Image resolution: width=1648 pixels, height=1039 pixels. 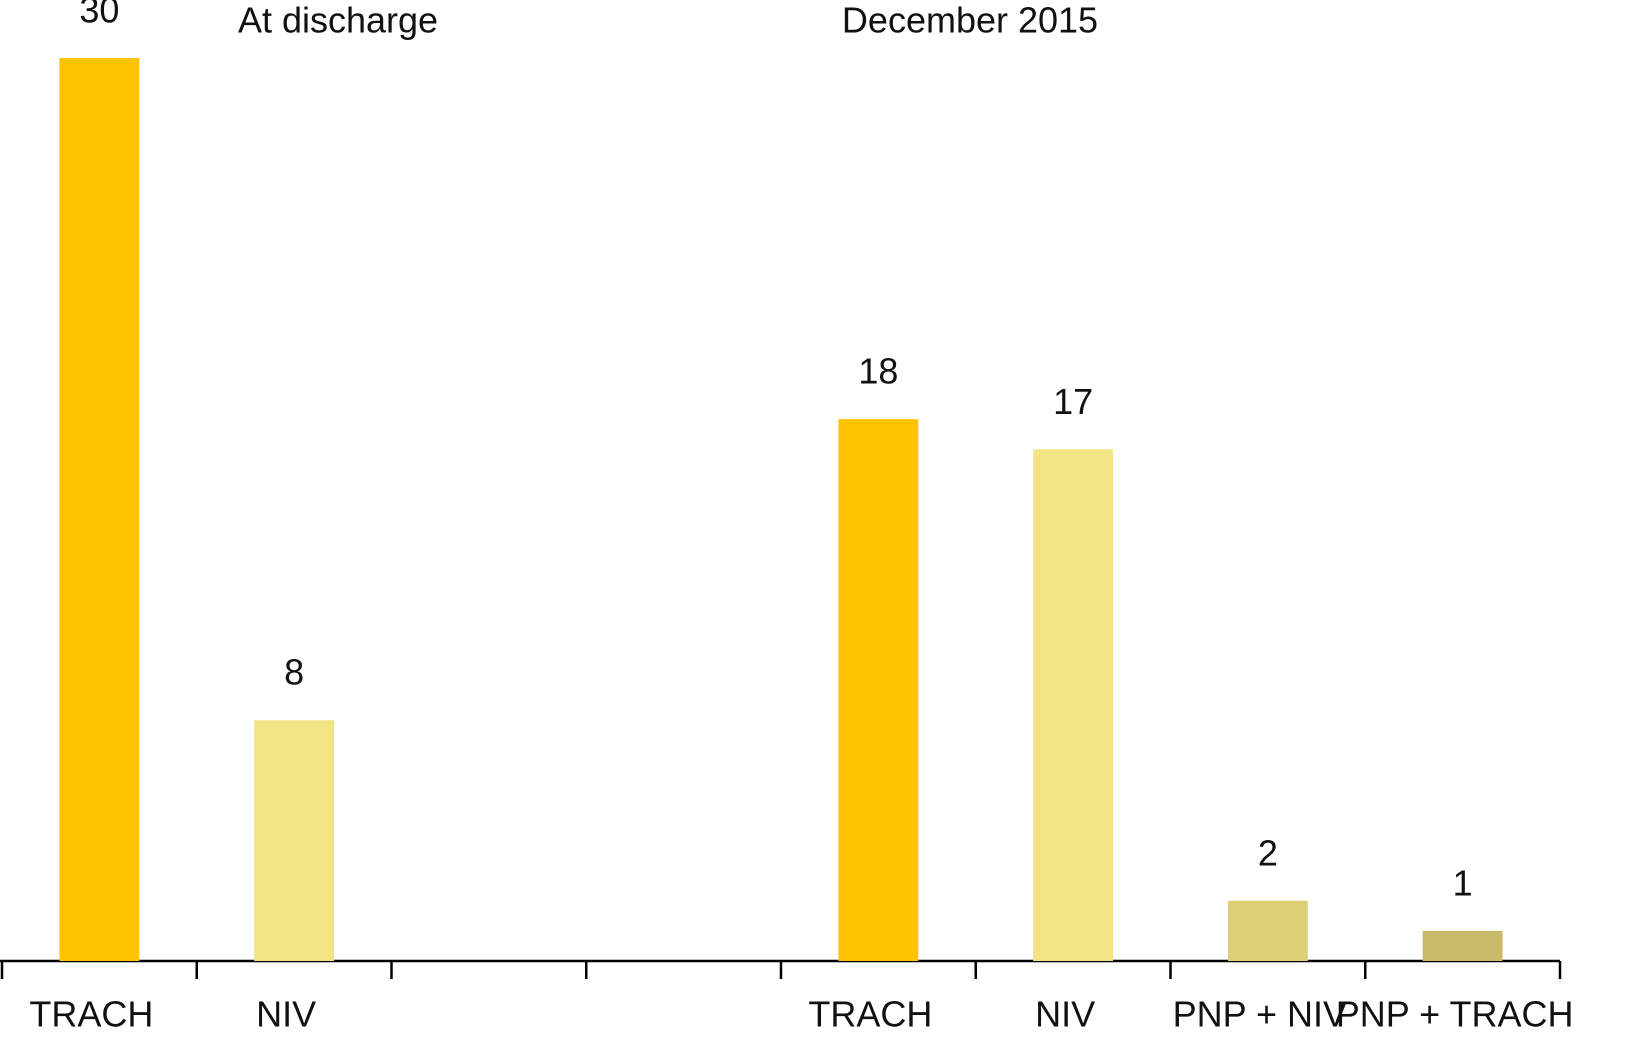 I want to click on value-label: 8, so click(x=294, y=672).